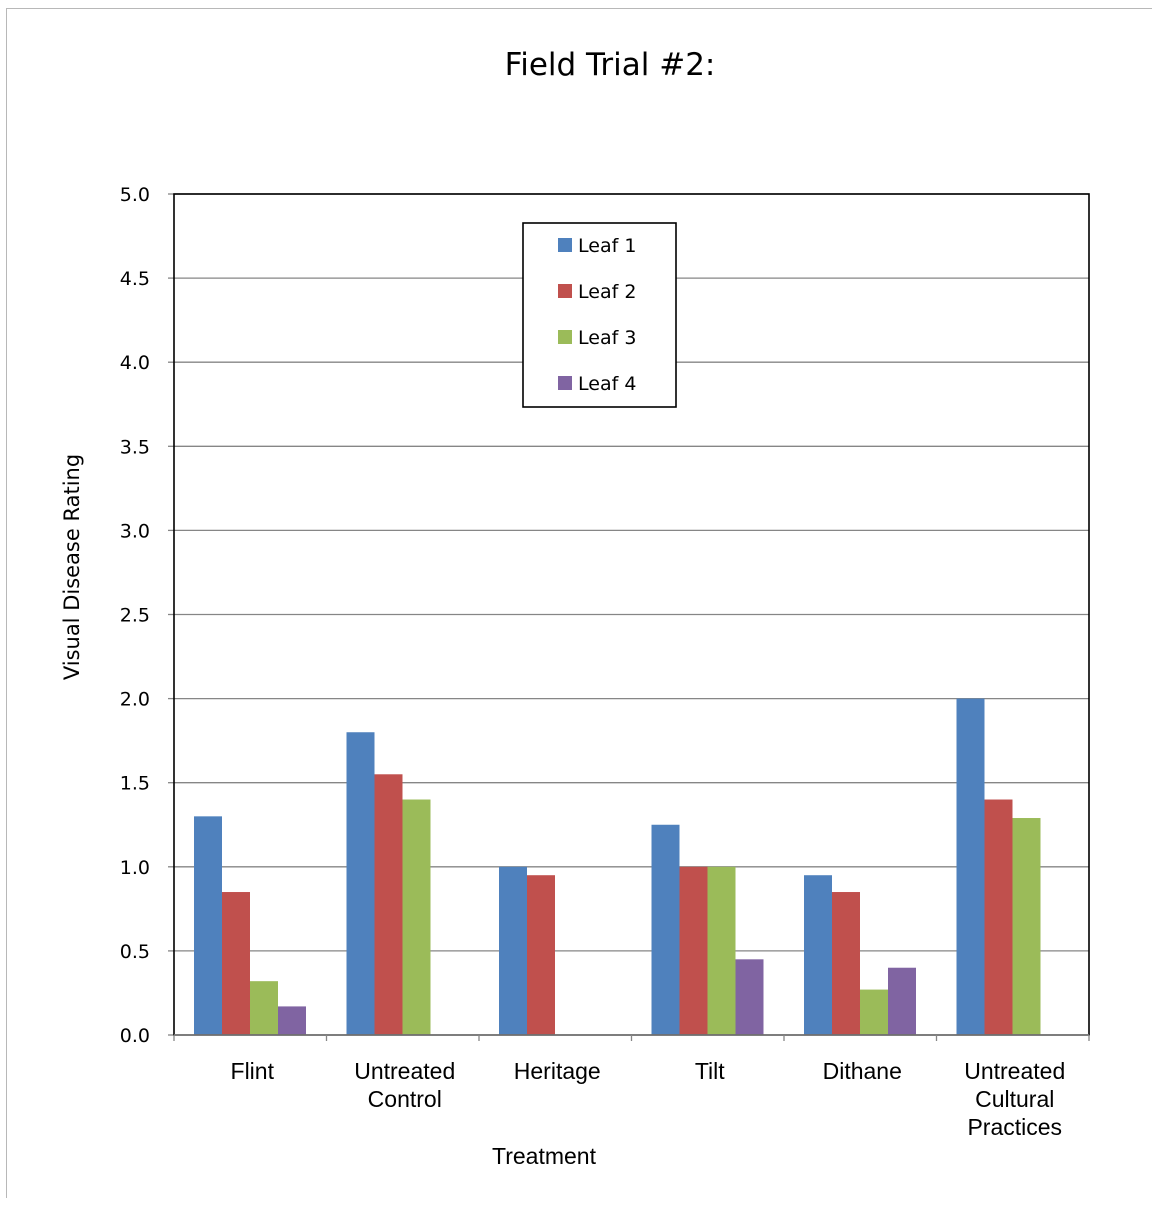 The height and width of the screenshot is (1207, 1157). I want to click on legend-label: Leaf 3, so click(607, 338).